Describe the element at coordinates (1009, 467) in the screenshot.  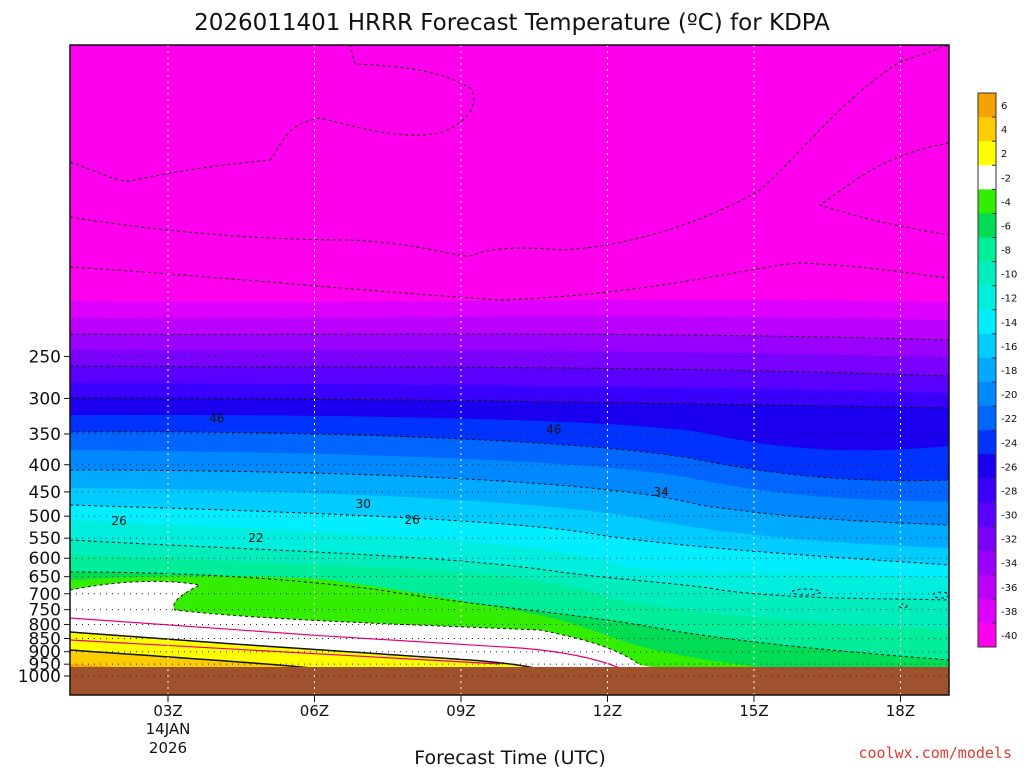
I see `colorbar-label: -26` at that location.